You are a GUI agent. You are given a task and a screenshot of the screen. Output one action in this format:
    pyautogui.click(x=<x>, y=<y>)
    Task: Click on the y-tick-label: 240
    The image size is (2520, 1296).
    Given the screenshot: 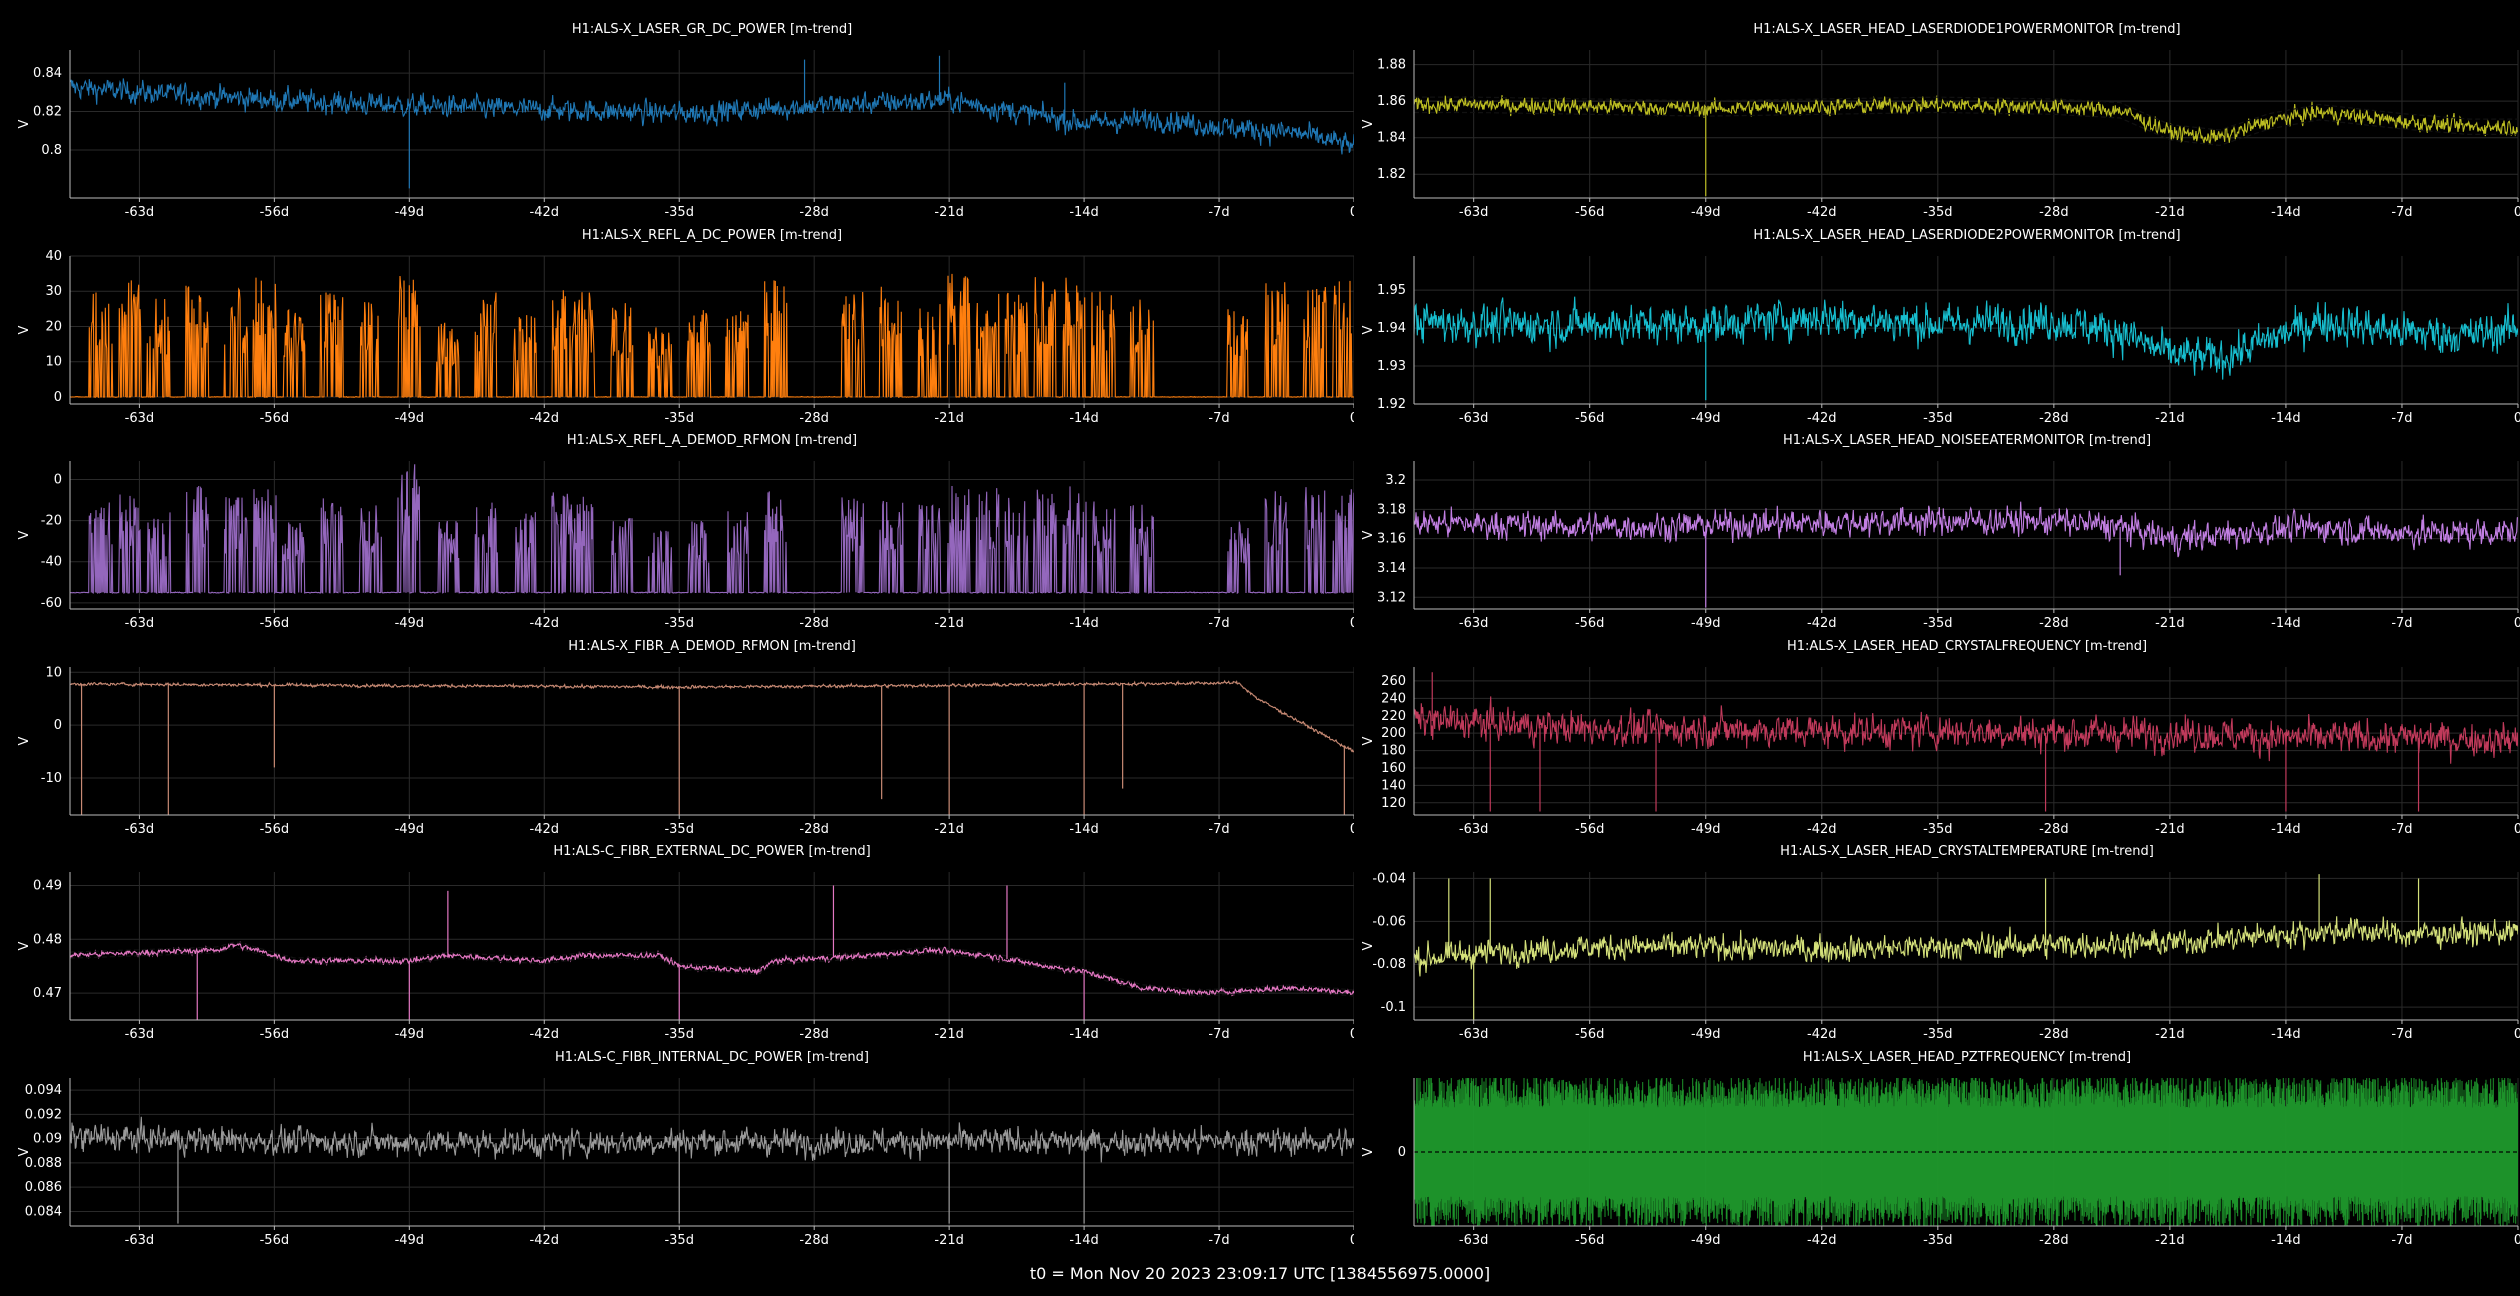 What is the action you would take?
    pyautogui.click(x=1393, y=698)
    